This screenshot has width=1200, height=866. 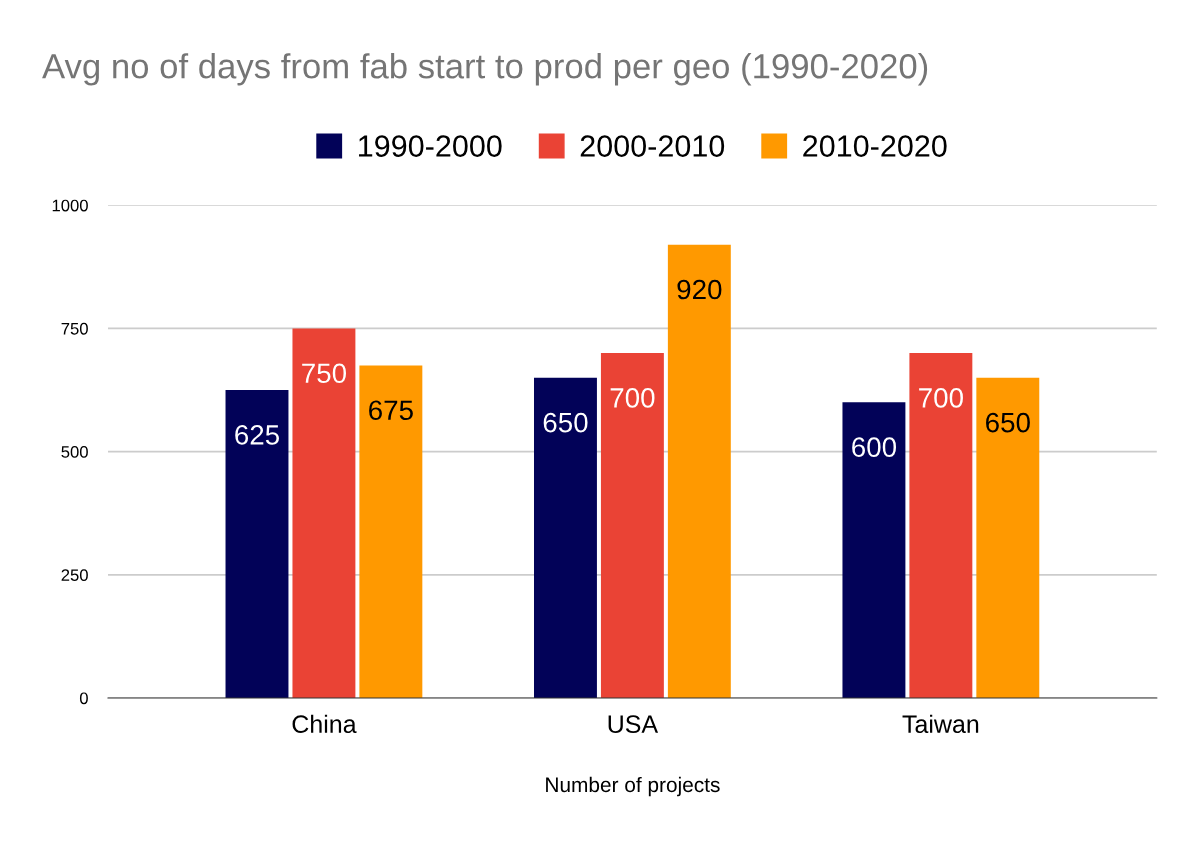 What do you see at coordinates (874, 447) in the screenshot?
I see `data-label: 600` at bounding box center [874, 447].